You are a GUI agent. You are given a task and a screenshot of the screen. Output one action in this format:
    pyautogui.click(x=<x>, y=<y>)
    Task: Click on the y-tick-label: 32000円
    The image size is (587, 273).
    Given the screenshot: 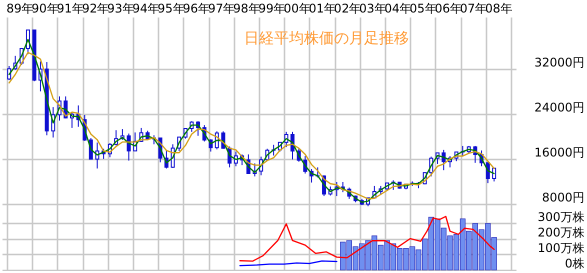 What is the action you would take?
    pyautogui.click(x=559, y=62)
    